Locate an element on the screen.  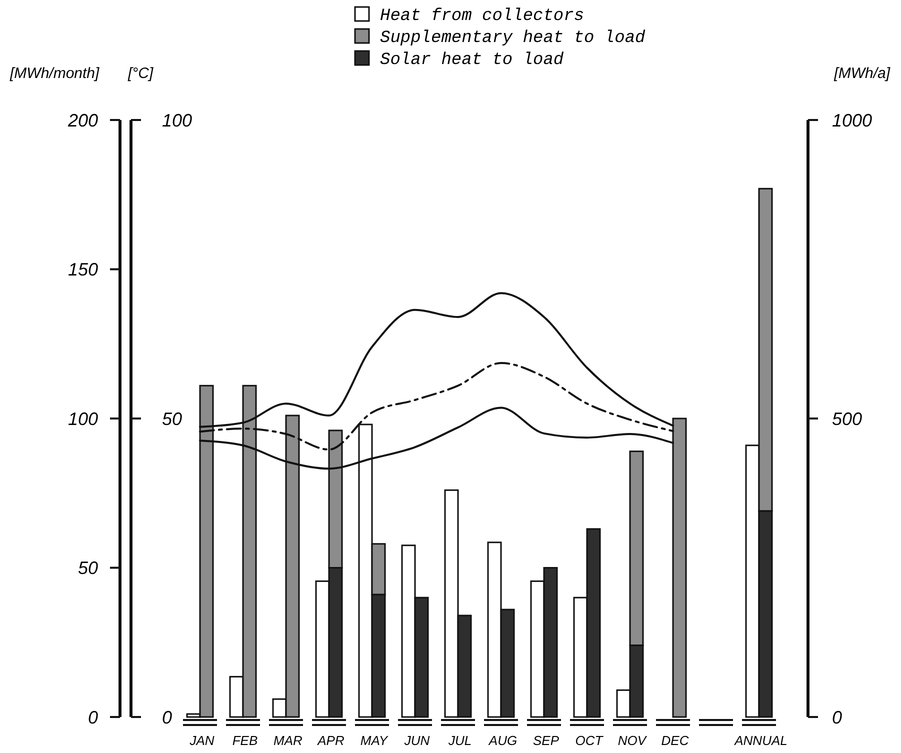
x-tick-label: DEC is located at coordinates (675, 740).